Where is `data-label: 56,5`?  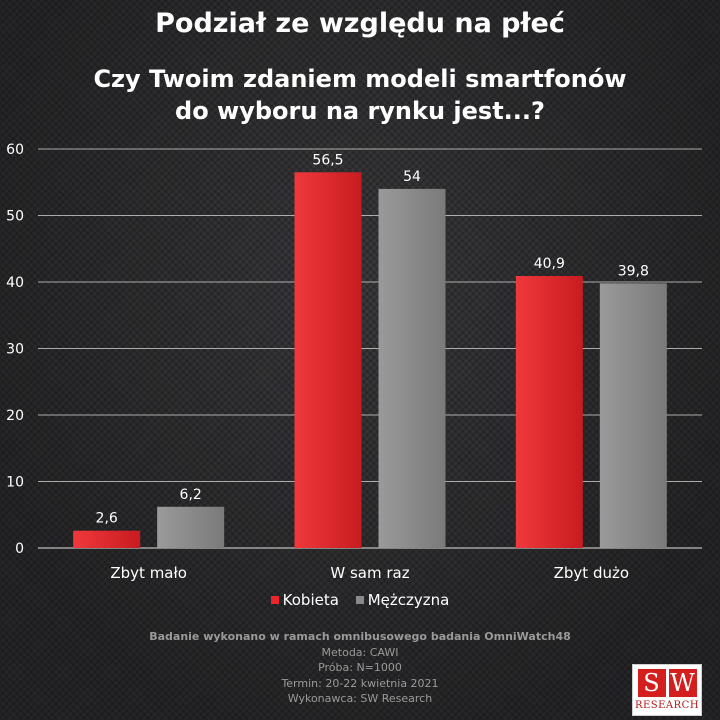
data-label: 56,5 is located at coordinates (327, 160).